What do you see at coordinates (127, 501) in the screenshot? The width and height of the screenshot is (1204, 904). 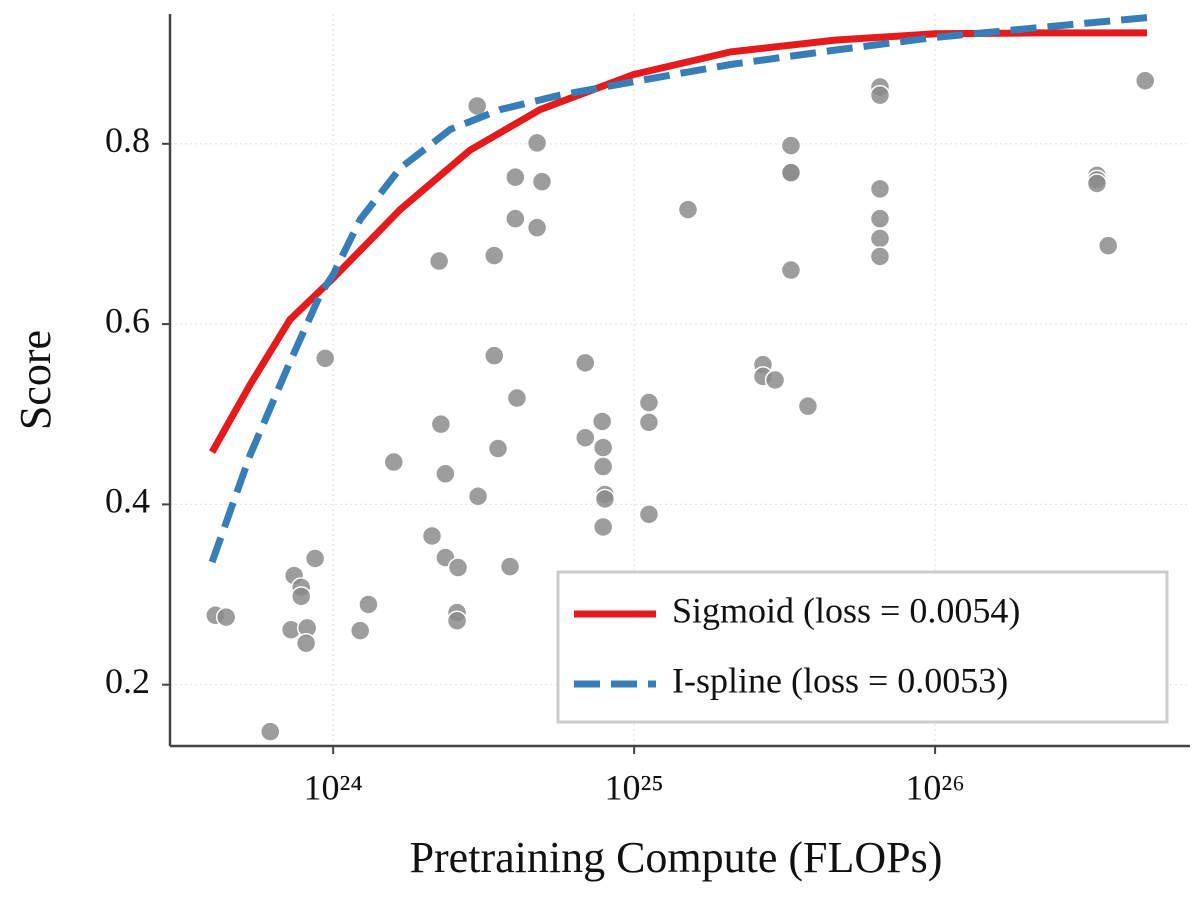 I see `y-tick-label: 0.4` at bounding box center [127, 501].